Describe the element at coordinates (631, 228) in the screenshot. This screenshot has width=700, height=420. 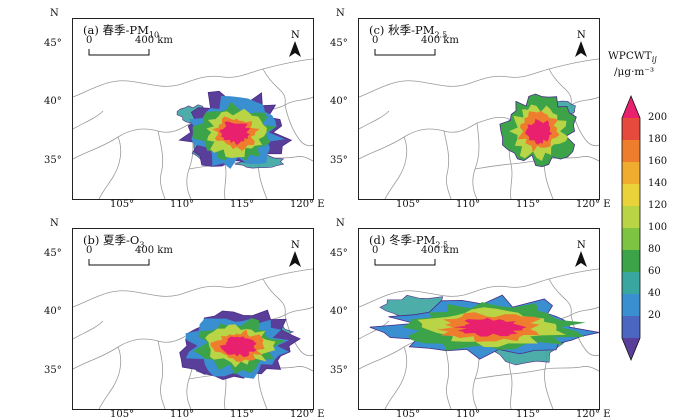
I see `colorbar-outline` at that location.